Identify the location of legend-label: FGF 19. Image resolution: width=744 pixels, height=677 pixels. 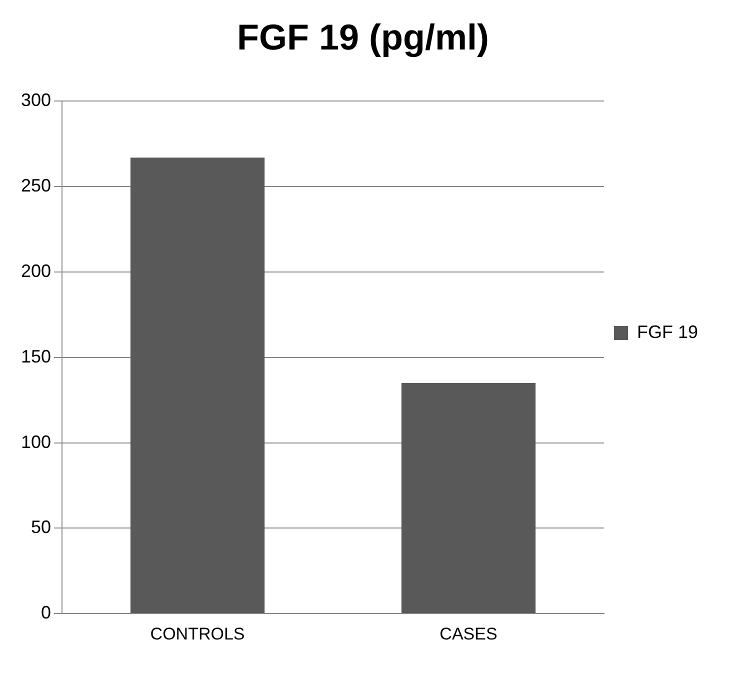
(667, 332).